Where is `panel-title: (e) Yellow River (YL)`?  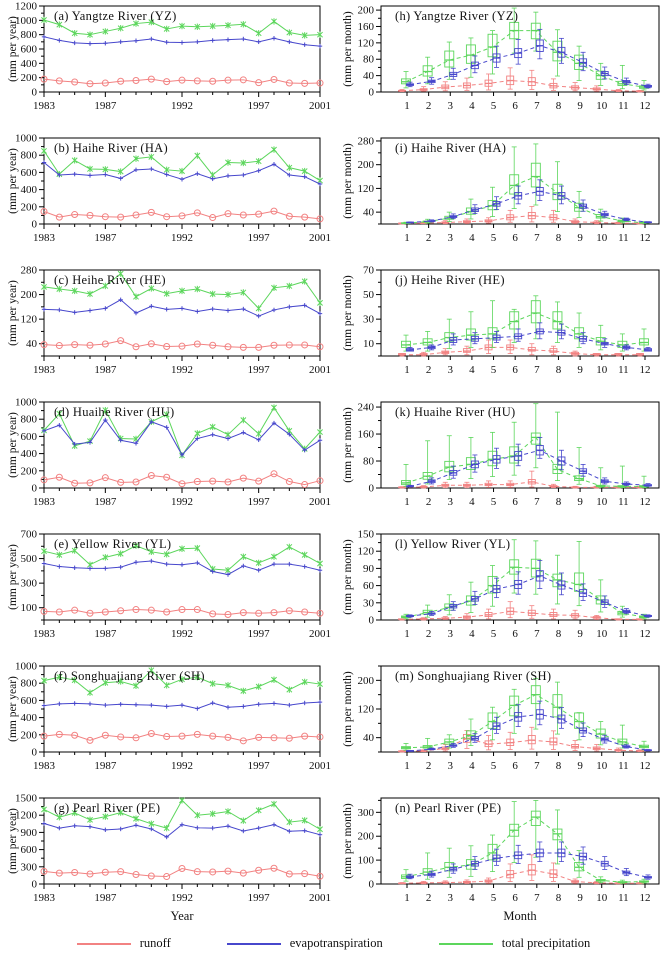
panel-title: (e) Yellow River (YL) is located at coordinates (113, 544).